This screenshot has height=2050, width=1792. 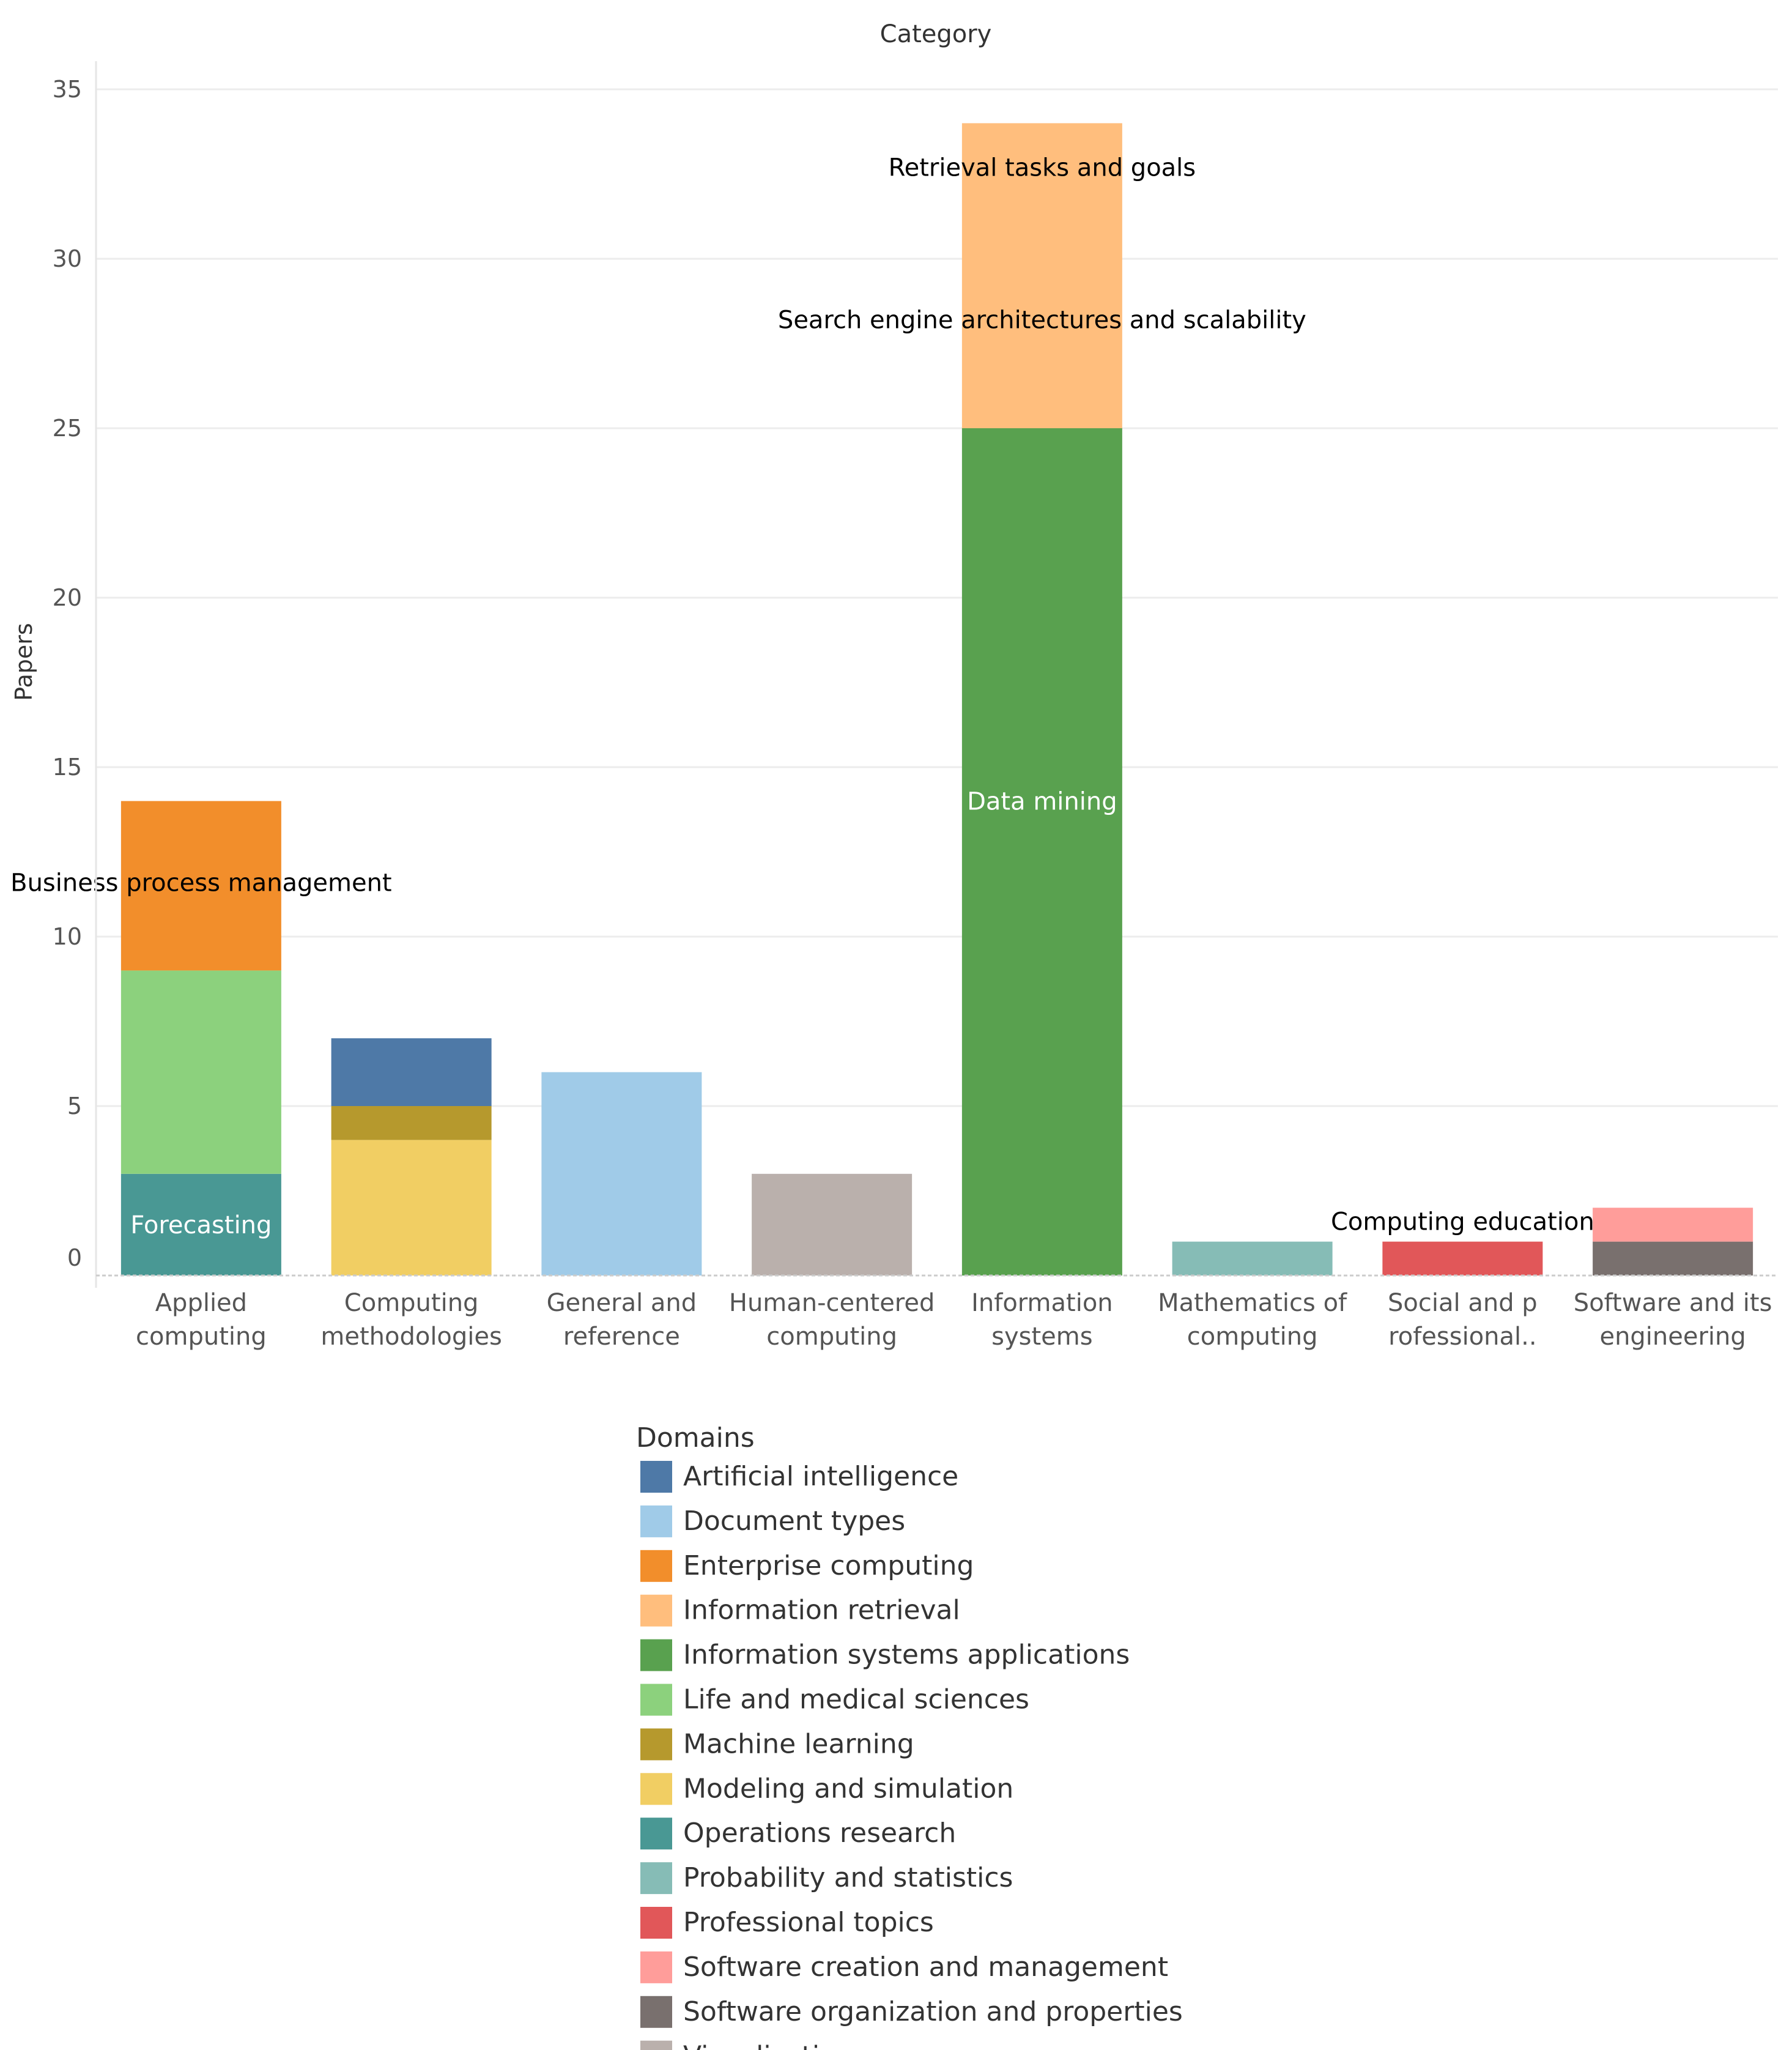 I want to click on x-tick-label: Software and its engineering, so click(x=1673, y=1320).